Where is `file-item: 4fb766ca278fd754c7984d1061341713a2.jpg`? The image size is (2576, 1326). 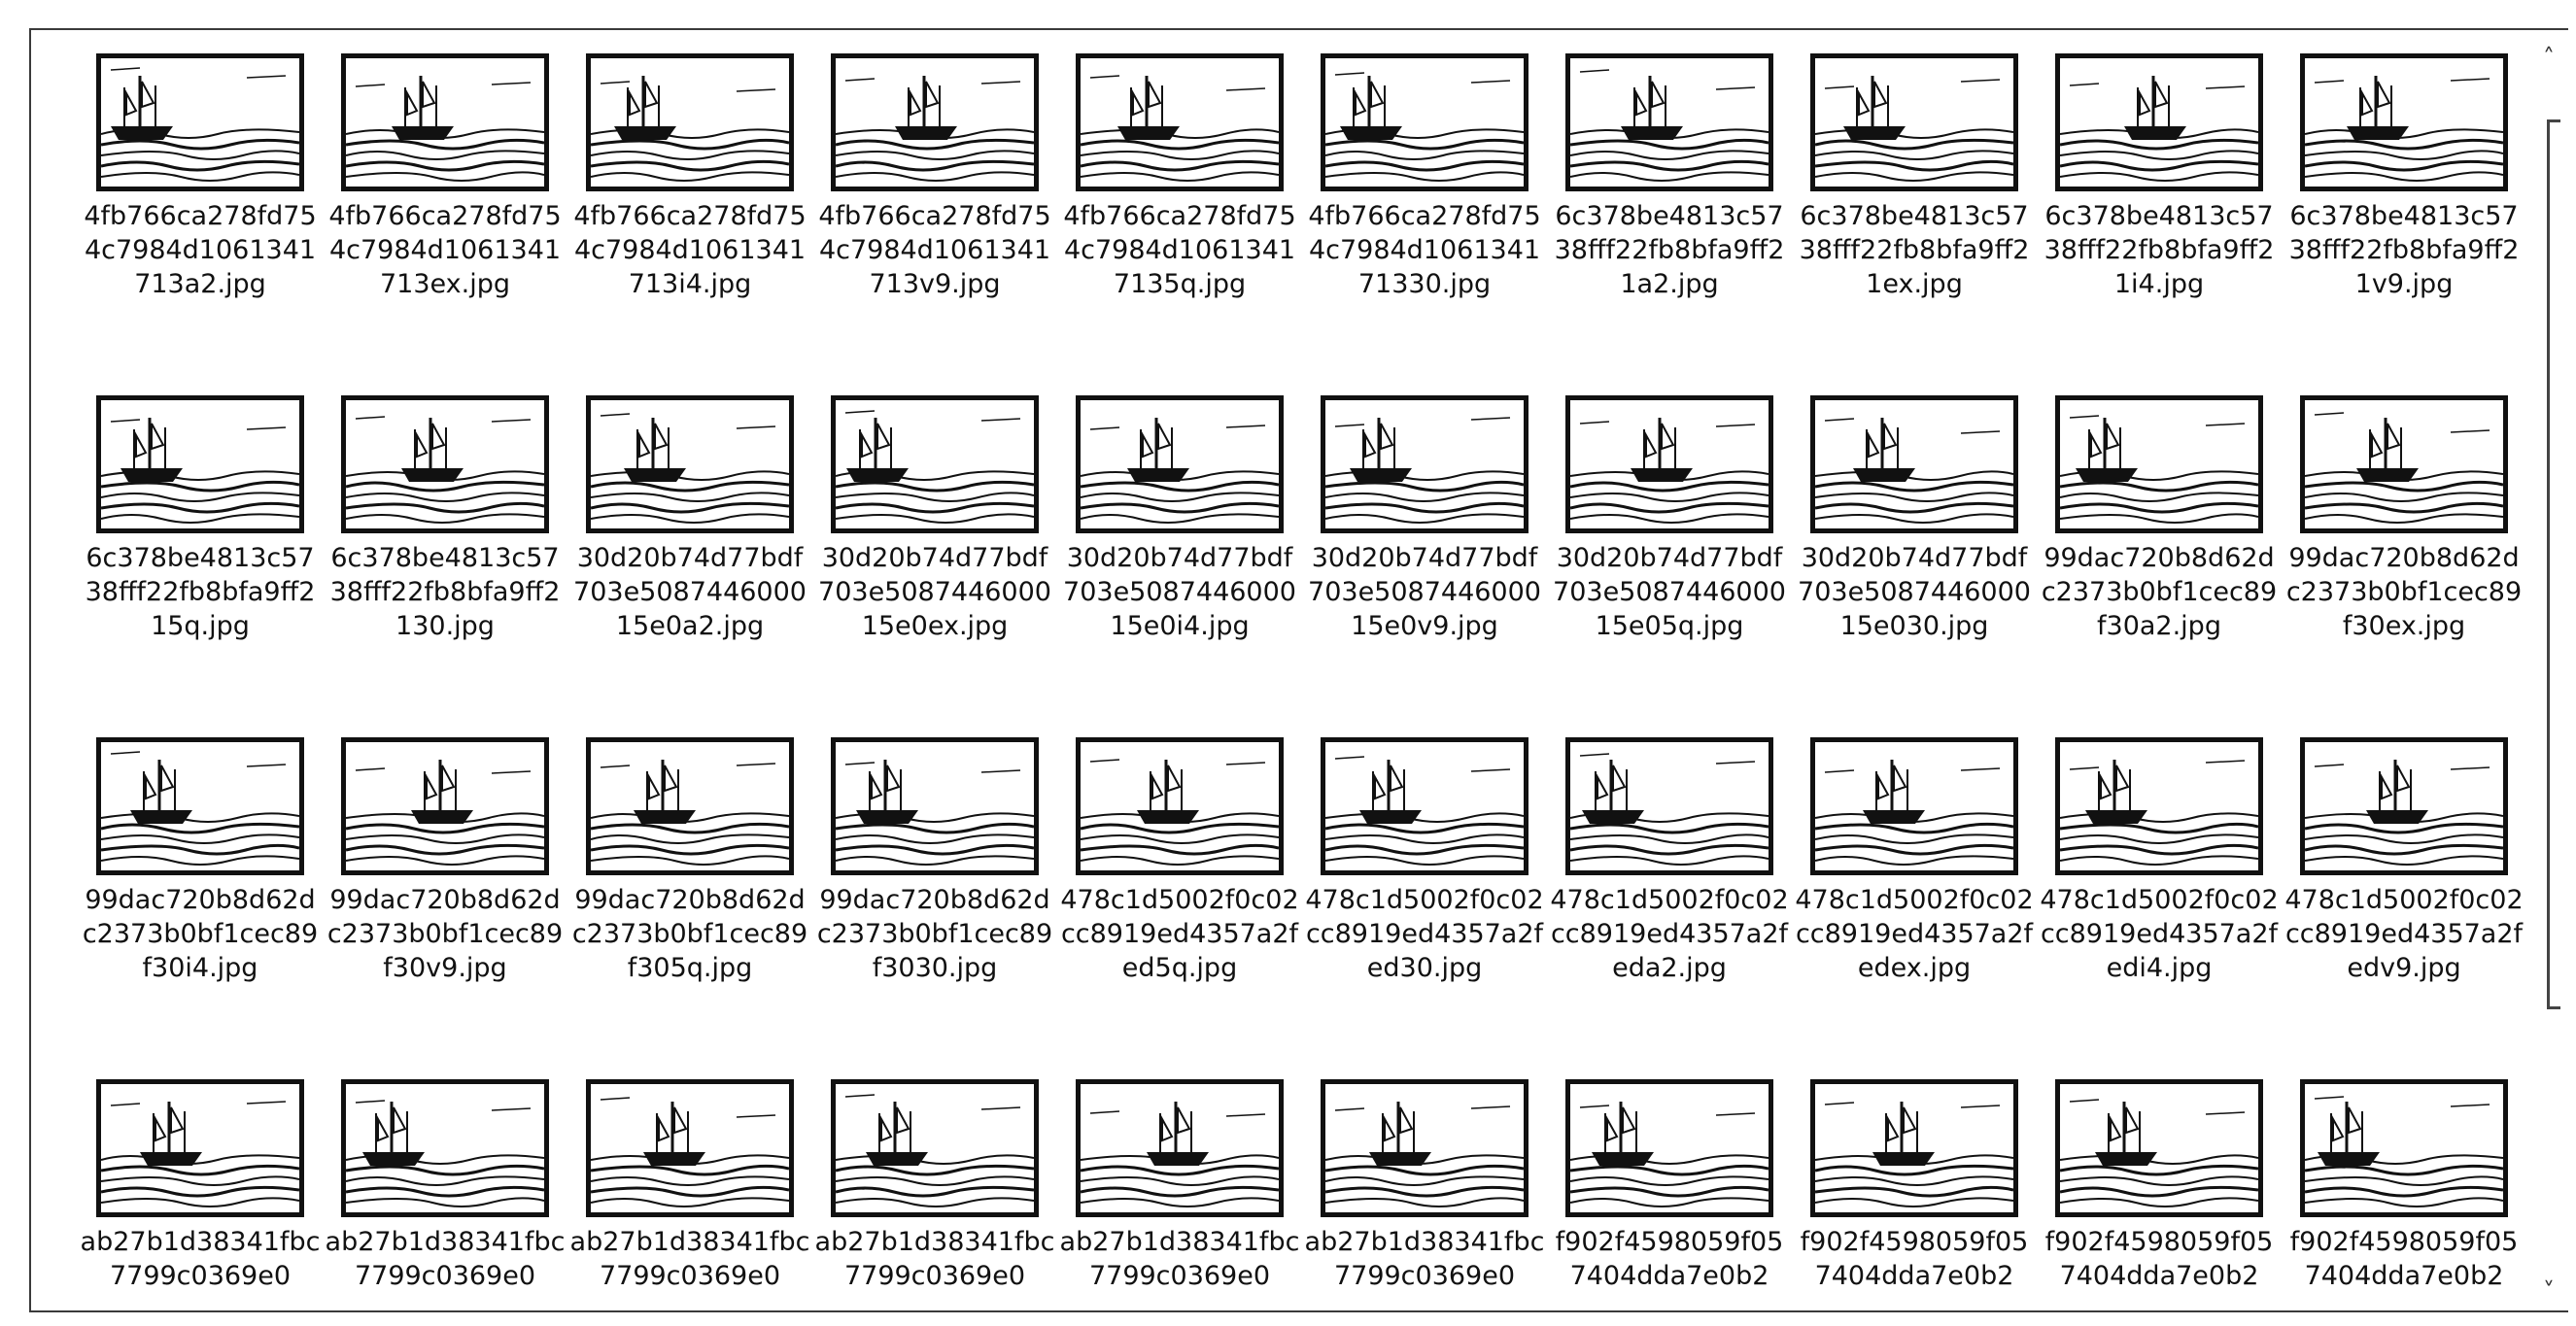 file-item: 4fb766ca278fd754c7984d1061341713a2.jpg is located at coordinates (200, 224).